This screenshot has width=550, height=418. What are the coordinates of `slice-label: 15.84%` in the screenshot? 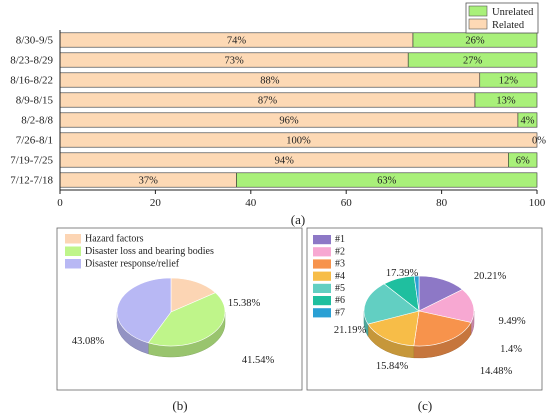 It's located at (392, 366).